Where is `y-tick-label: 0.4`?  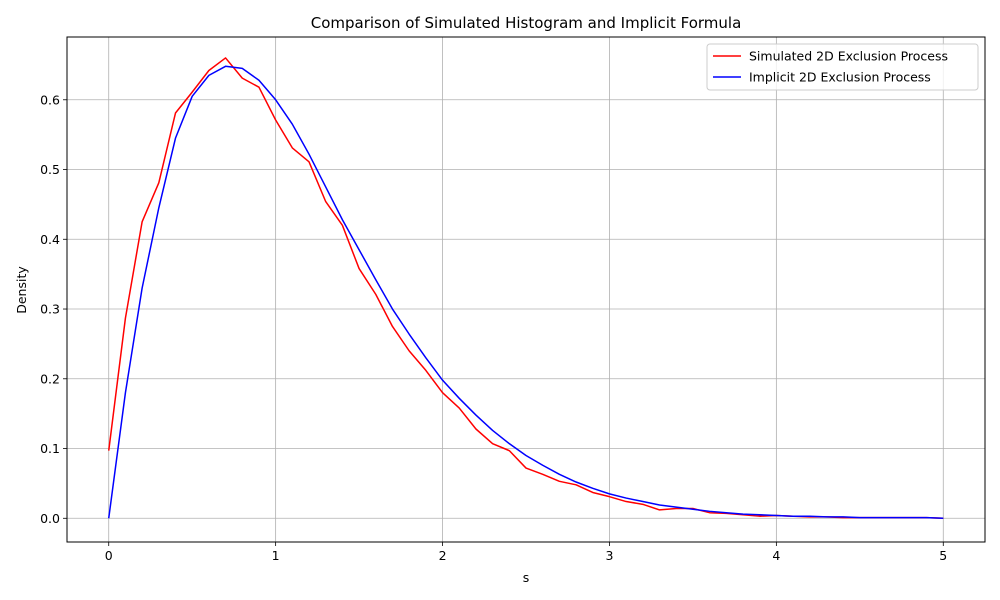 y-tick-label: 0.4 is located at coordinates (50, 239).